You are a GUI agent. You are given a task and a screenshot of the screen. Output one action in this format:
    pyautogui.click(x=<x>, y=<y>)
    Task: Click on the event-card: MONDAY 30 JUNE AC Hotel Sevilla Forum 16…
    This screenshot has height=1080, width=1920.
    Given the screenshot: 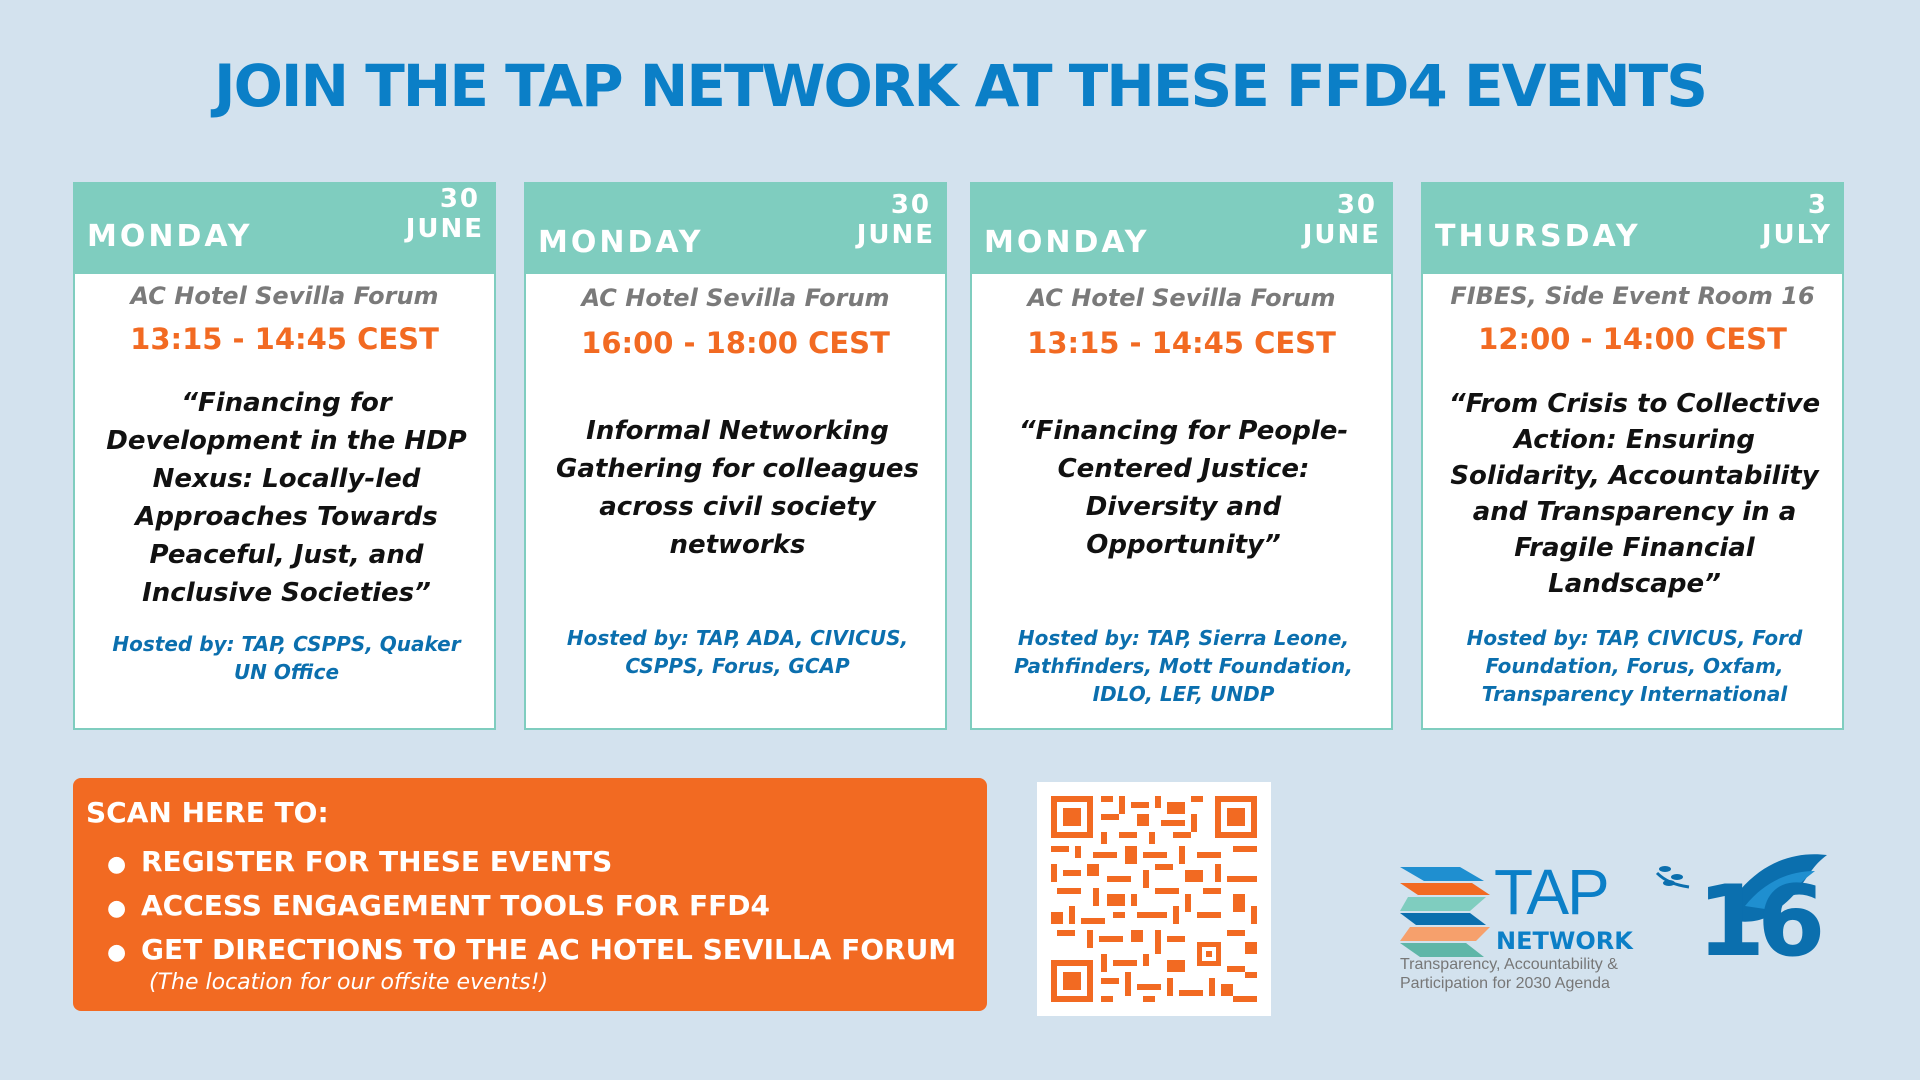 What is the action you would take?
    pyautogui.click(x=735, y=456)
    